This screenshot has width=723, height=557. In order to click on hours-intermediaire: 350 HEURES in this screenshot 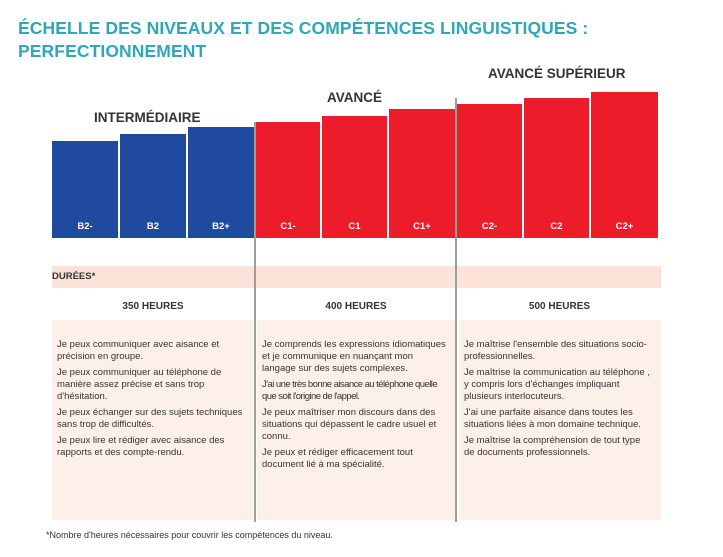, I will do `click(153, 306)`.